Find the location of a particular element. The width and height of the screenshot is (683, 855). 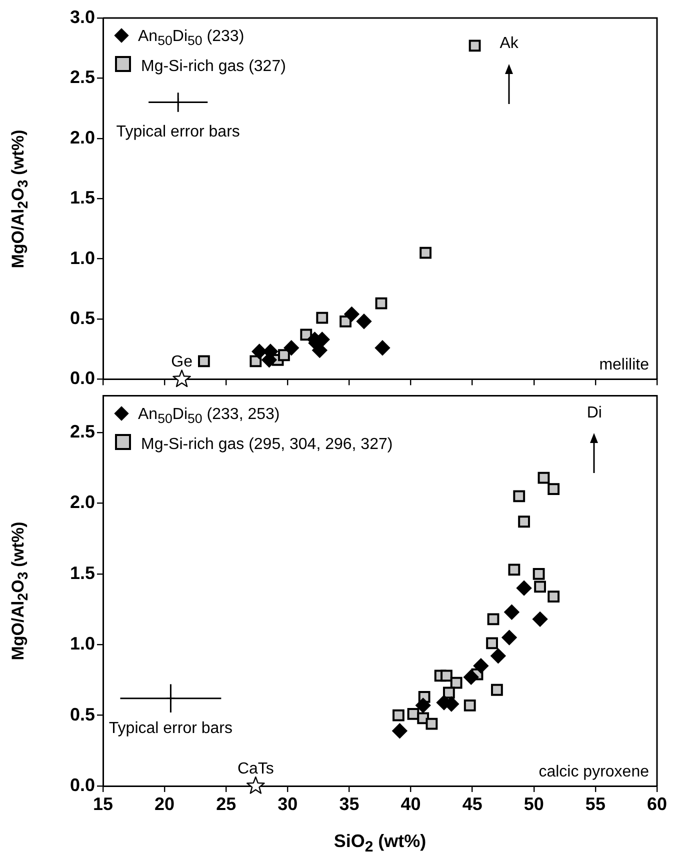

annotation: Ge is located at coordinates (182, 362).